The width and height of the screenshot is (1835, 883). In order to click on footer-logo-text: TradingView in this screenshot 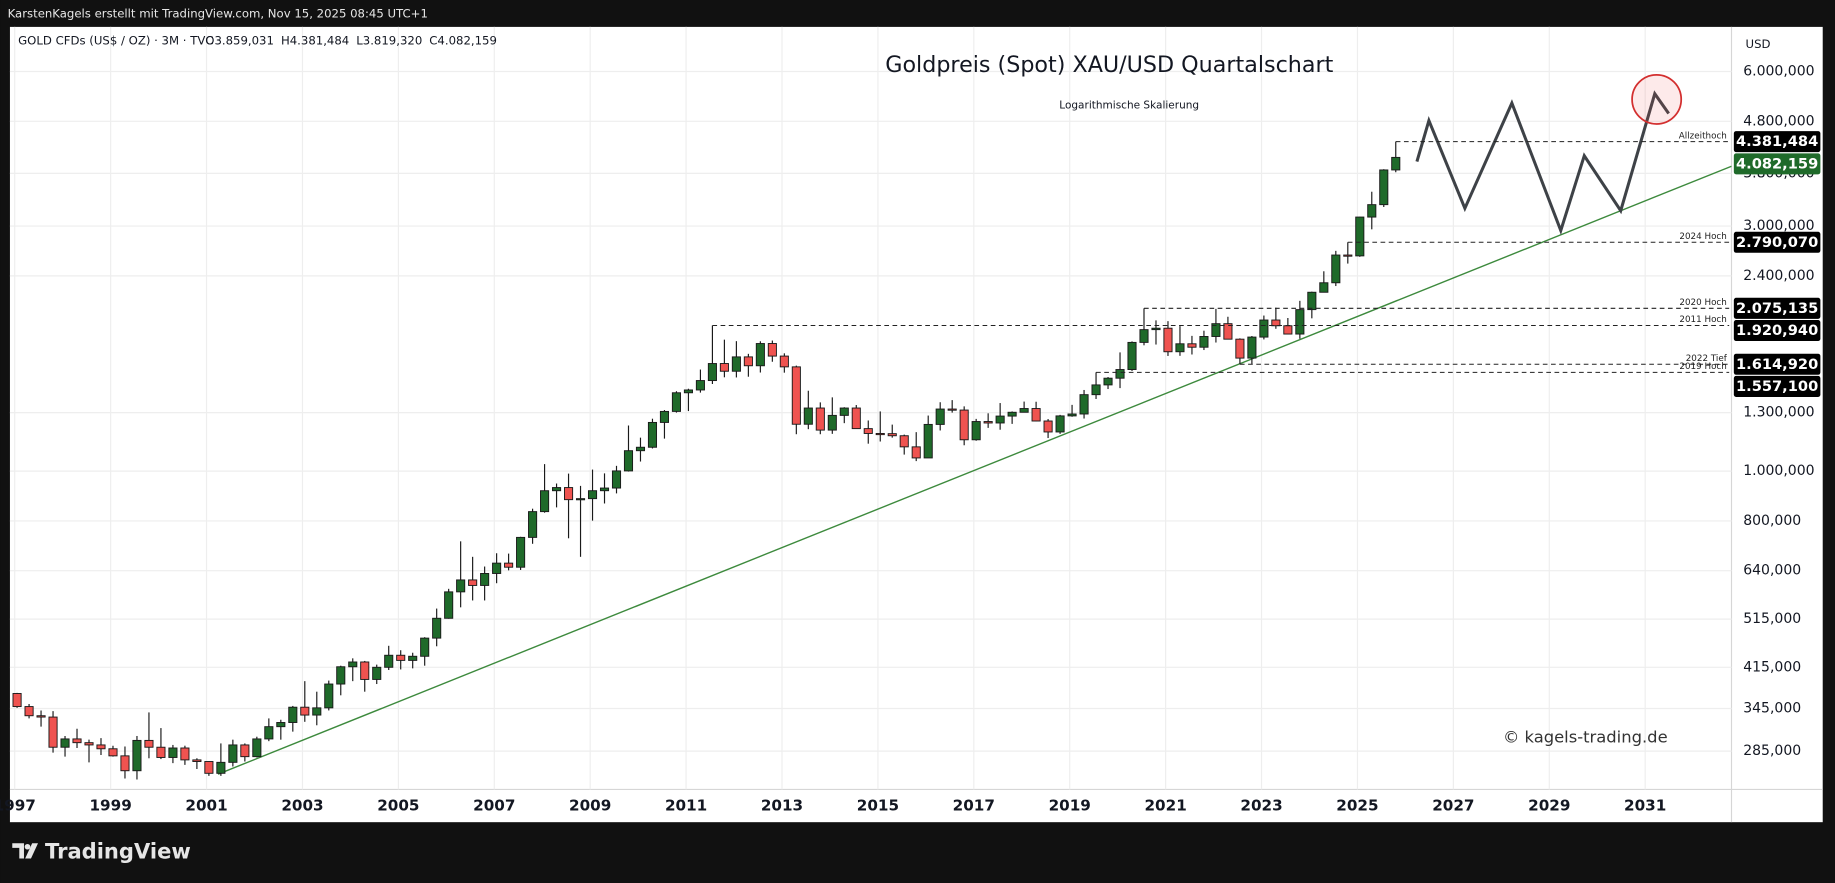, I will do `click(118, 851)`.